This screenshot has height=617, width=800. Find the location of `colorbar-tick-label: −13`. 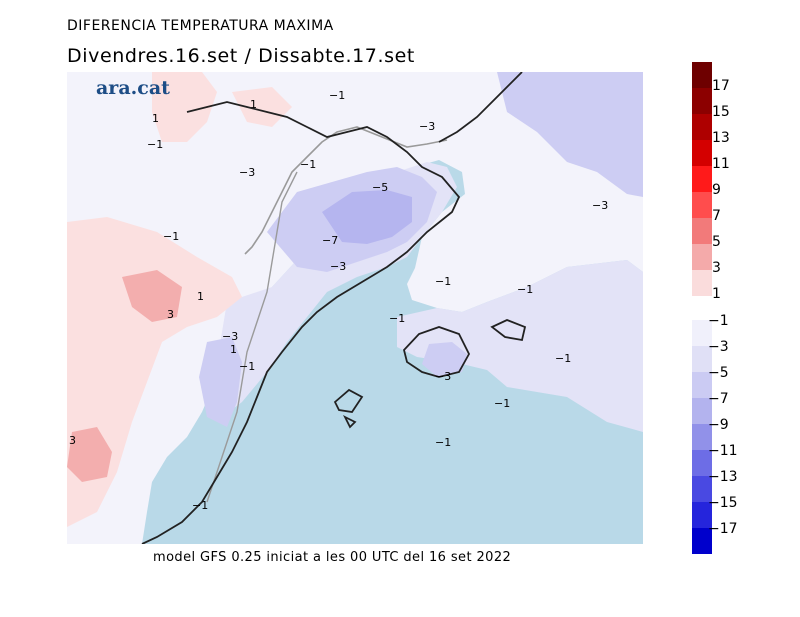

colorbar-tick-label: −13 is located at coordinates (723, 477).